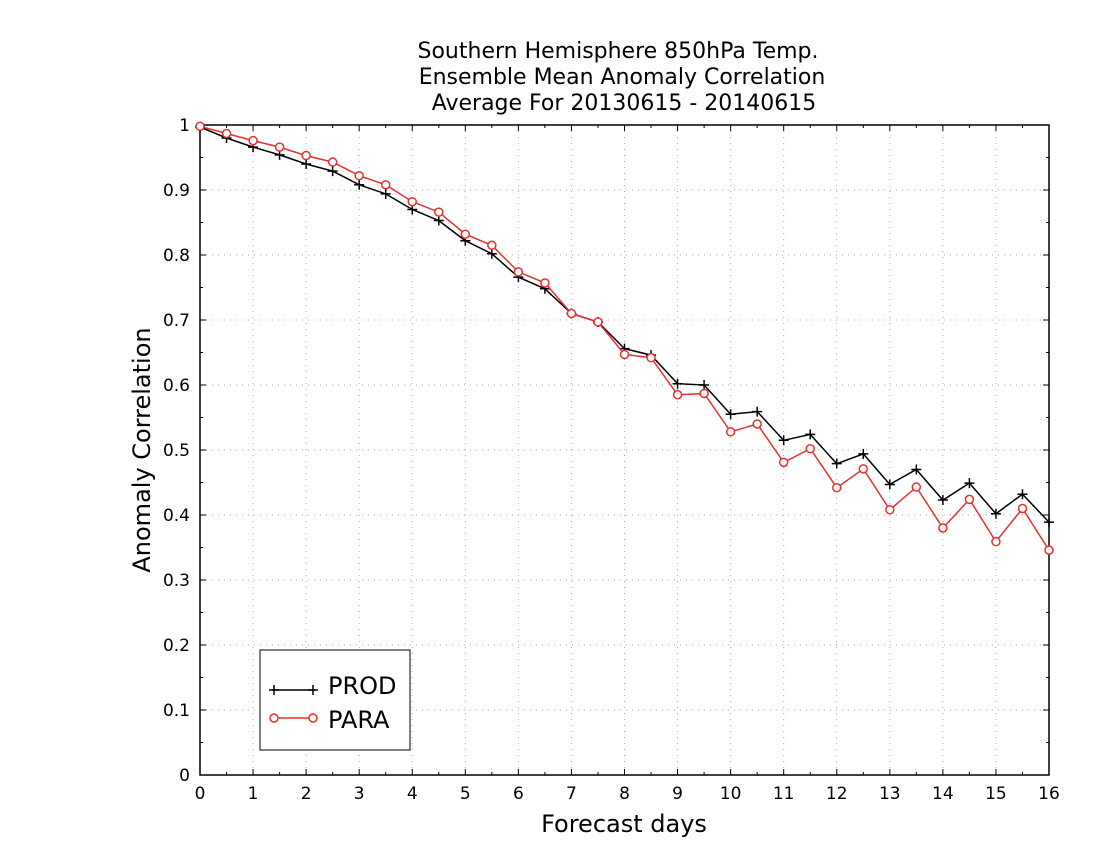  Describe the element at coordinates (731, 794) in the screenshot. I see `x-tick-label-10: 10` at that location.